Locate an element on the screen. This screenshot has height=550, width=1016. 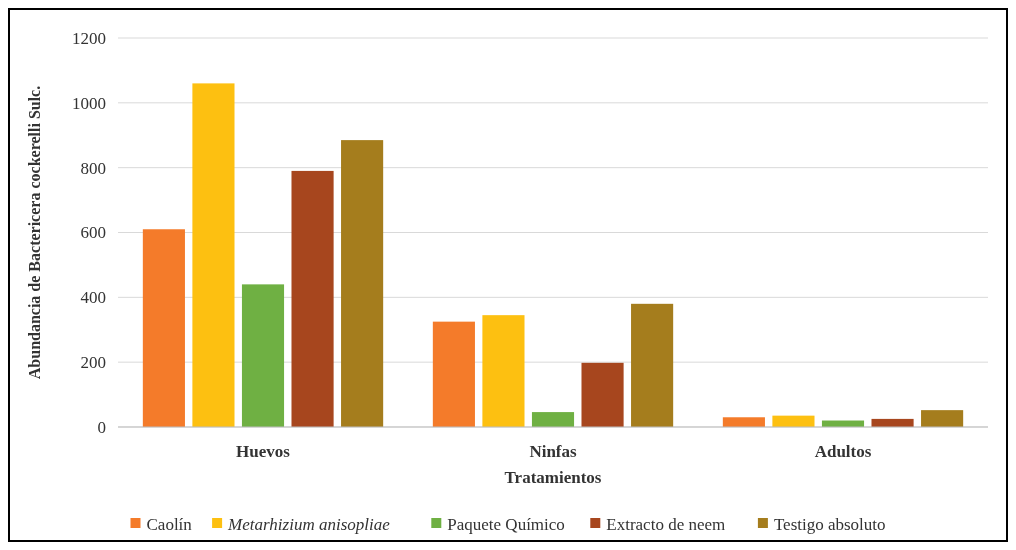
x-axis-title: Tratamientos is located at coordinates (553, 477).